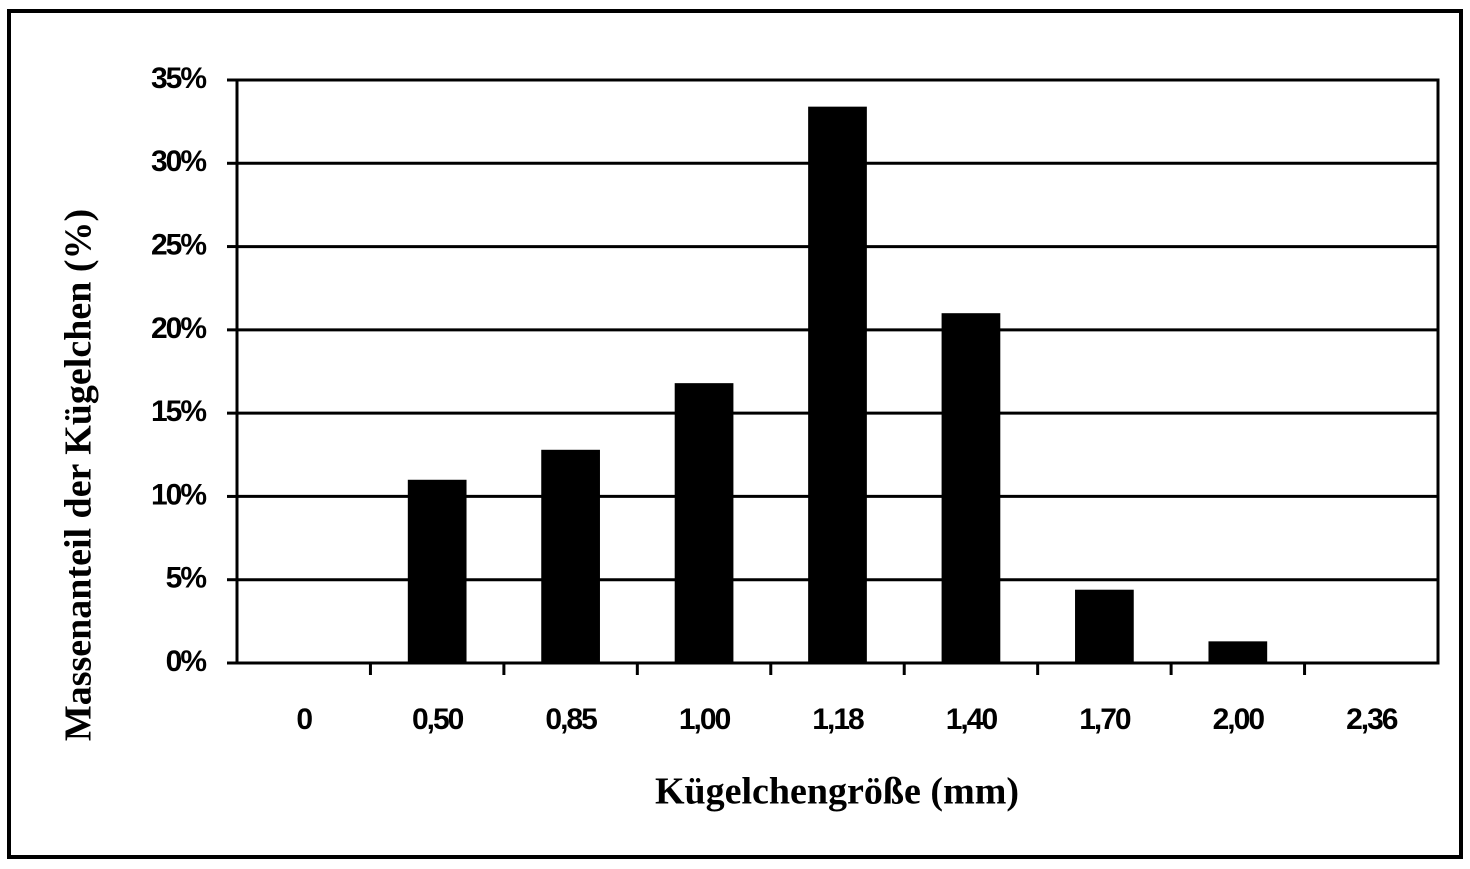 Image resolution: width=1470 pixels, height=869 pixels. I want to click on x-tick-label: 0,85, so click(571, 719).